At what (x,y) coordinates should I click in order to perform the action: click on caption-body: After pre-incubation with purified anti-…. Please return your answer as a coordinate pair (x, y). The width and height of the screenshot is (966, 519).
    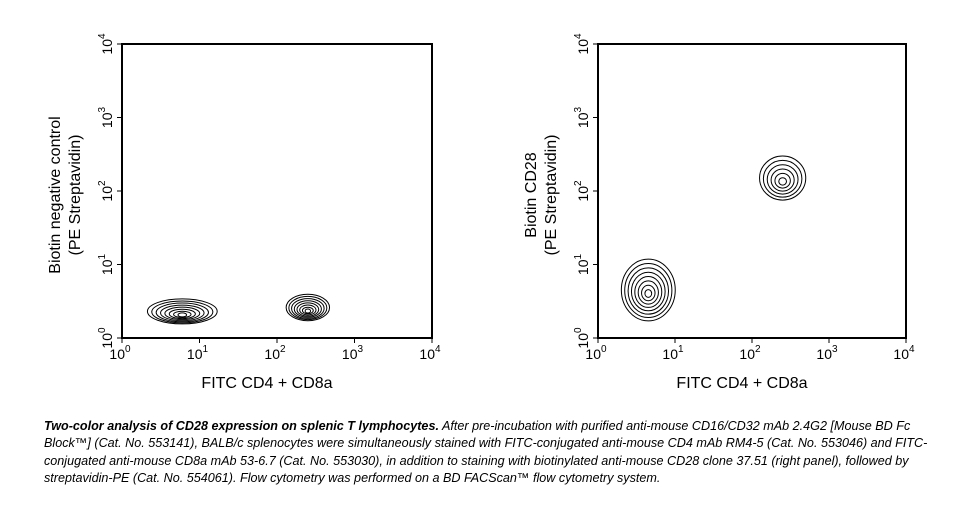
    Looking at the image, I should click on (486, 452).